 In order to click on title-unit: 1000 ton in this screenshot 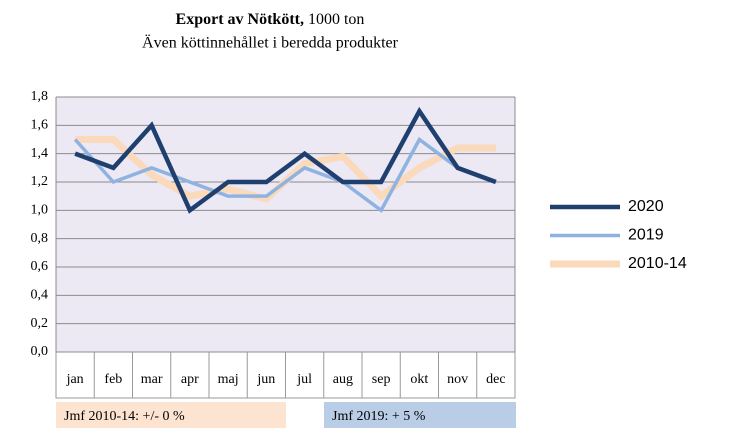, I will do `click(336, 19)`.